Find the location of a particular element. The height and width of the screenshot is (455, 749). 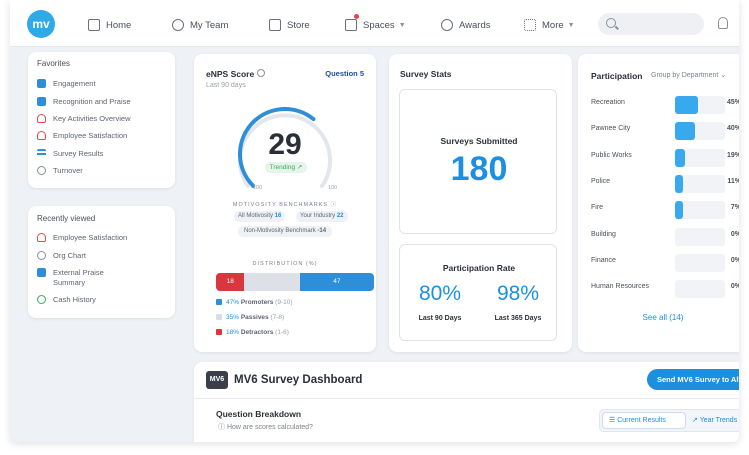

bench-industry: Your Industry 22 is located at coordinates (322, 216).